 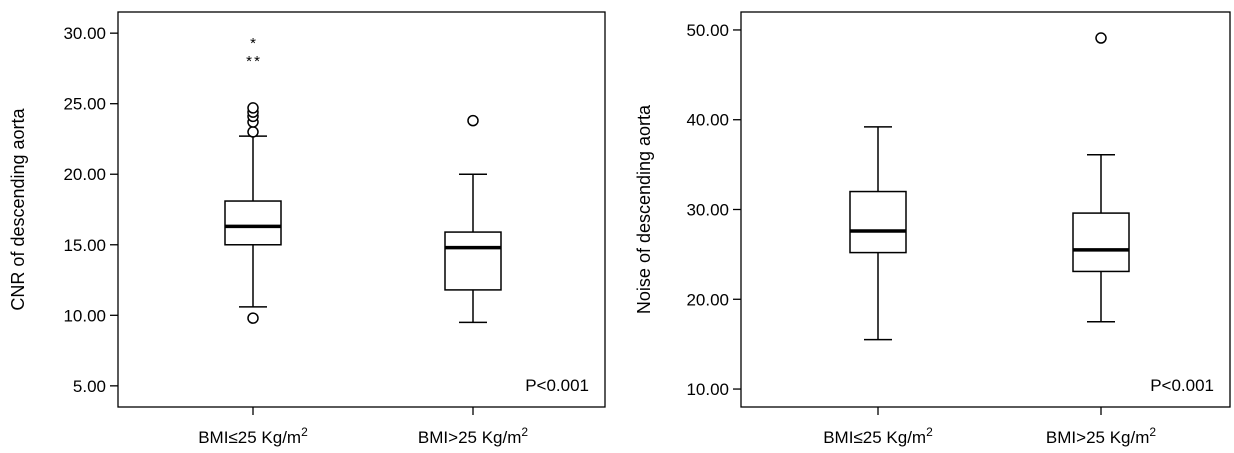 I want to click on y-tick-label: 40.00, so click(x=707, y=120).